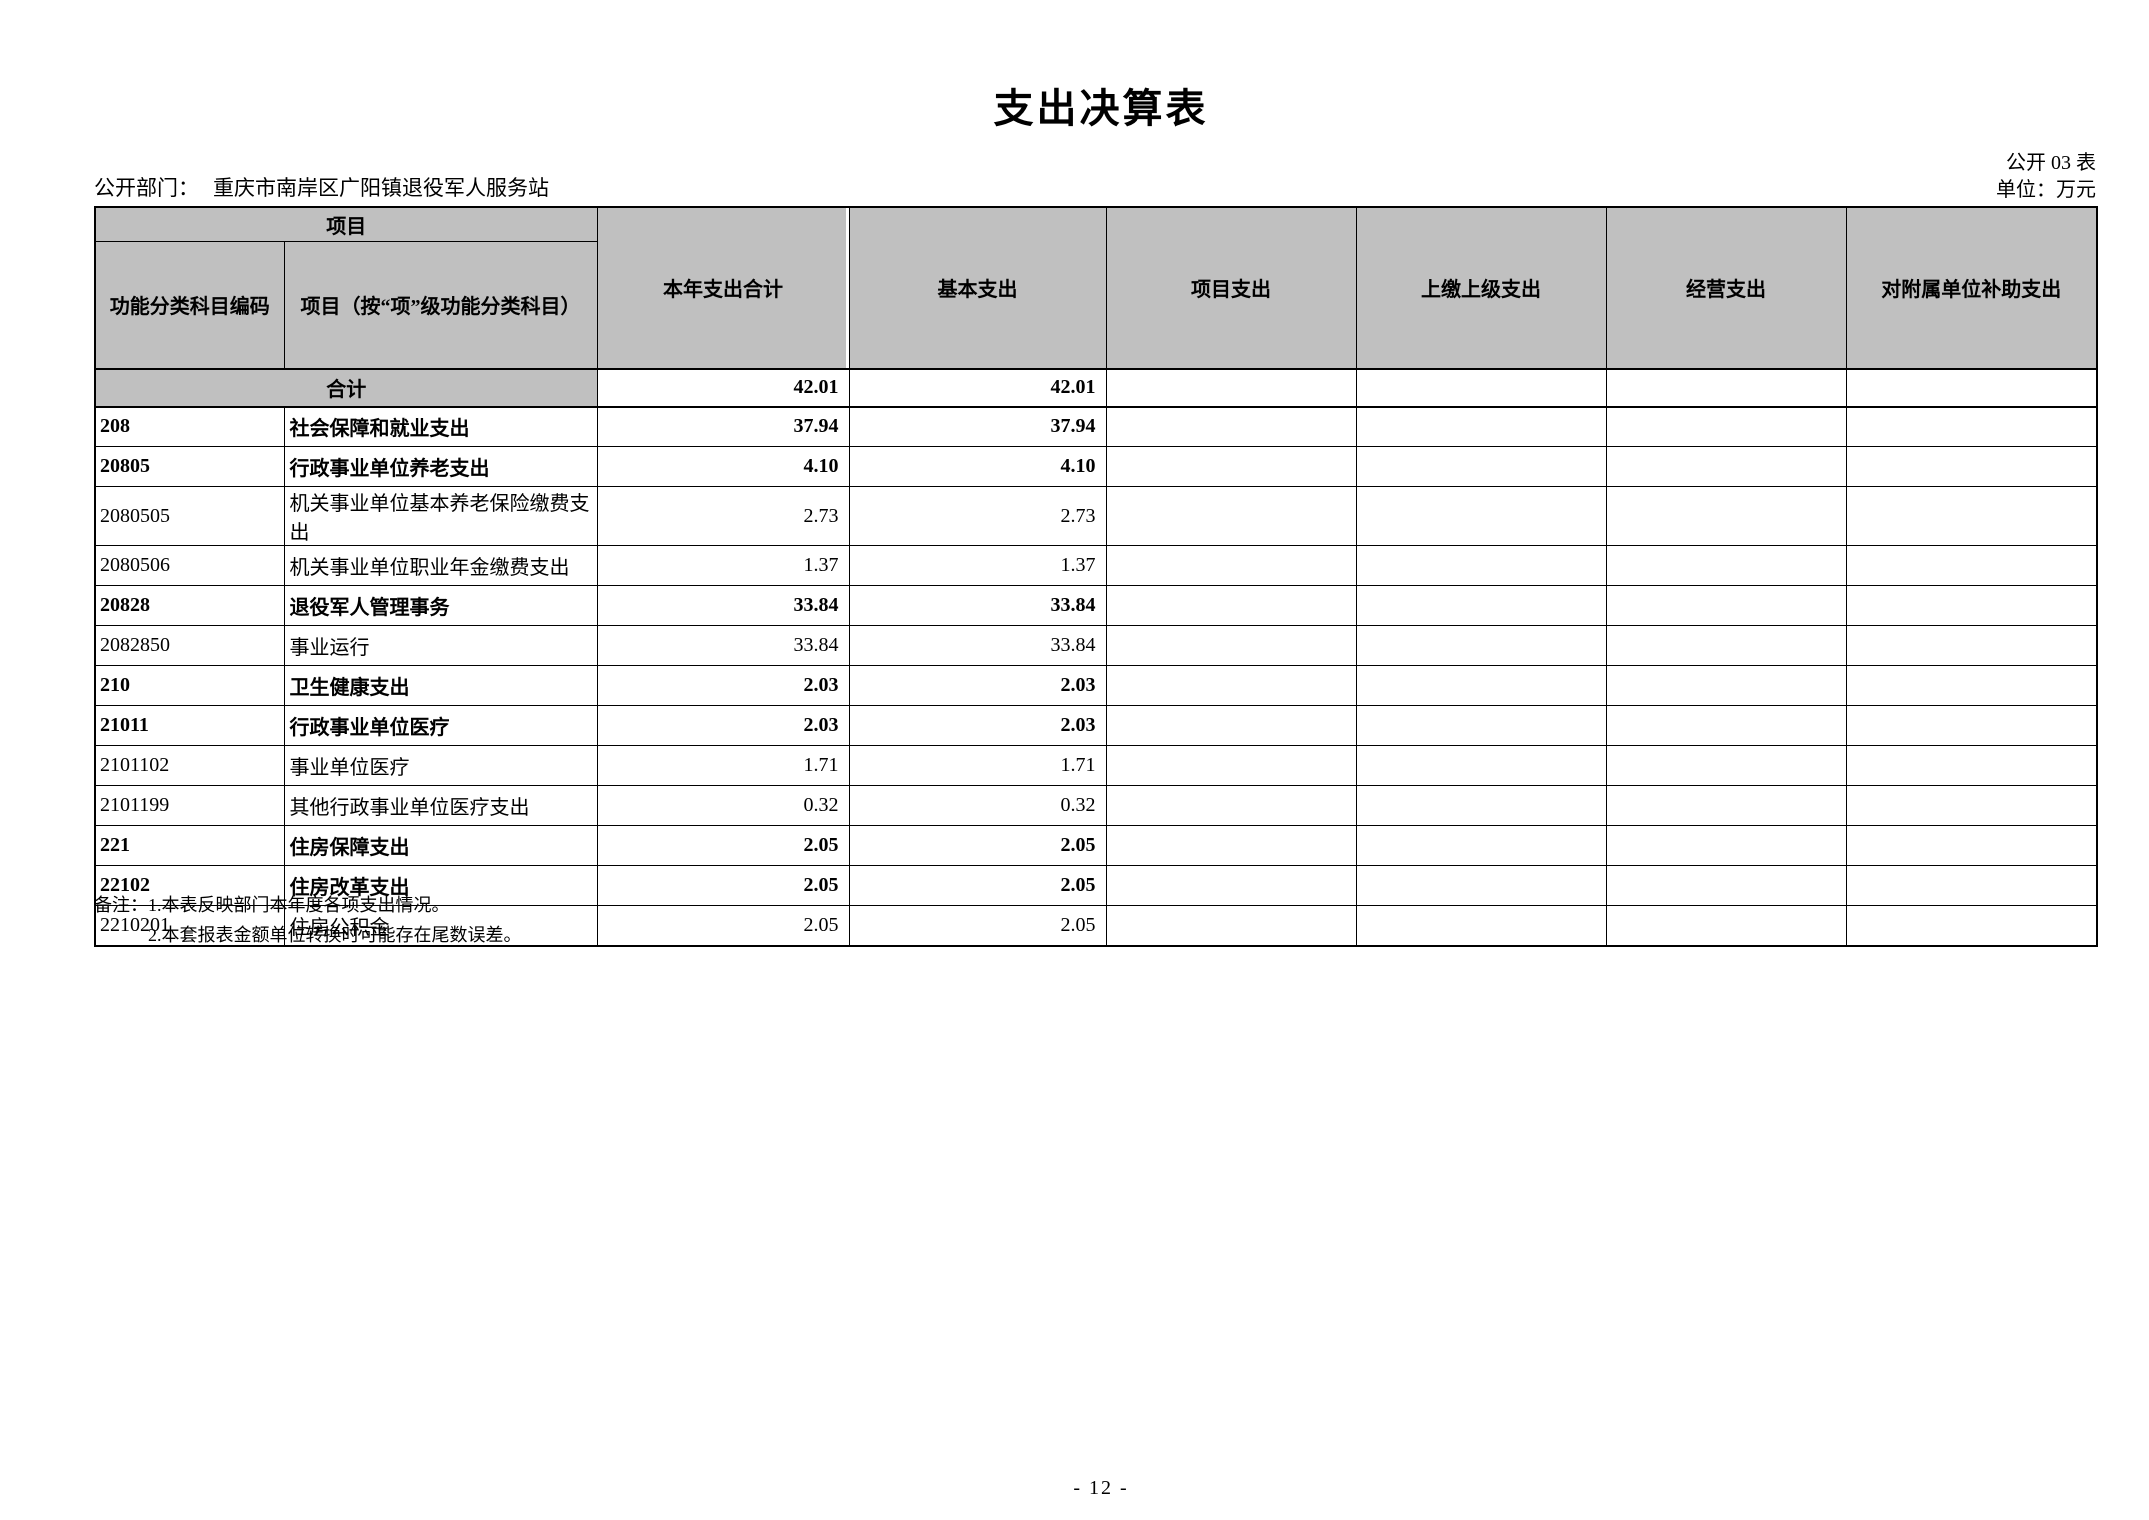  What do you see at coordinates (440, 685) in the screenshot?
I see `cell-name: 卫生健康支出` at bounding box center [440, 685].